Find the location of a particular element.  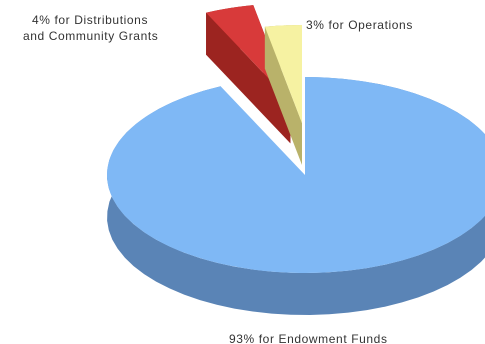

slice-operations-group is located at coordinates (283, 95).